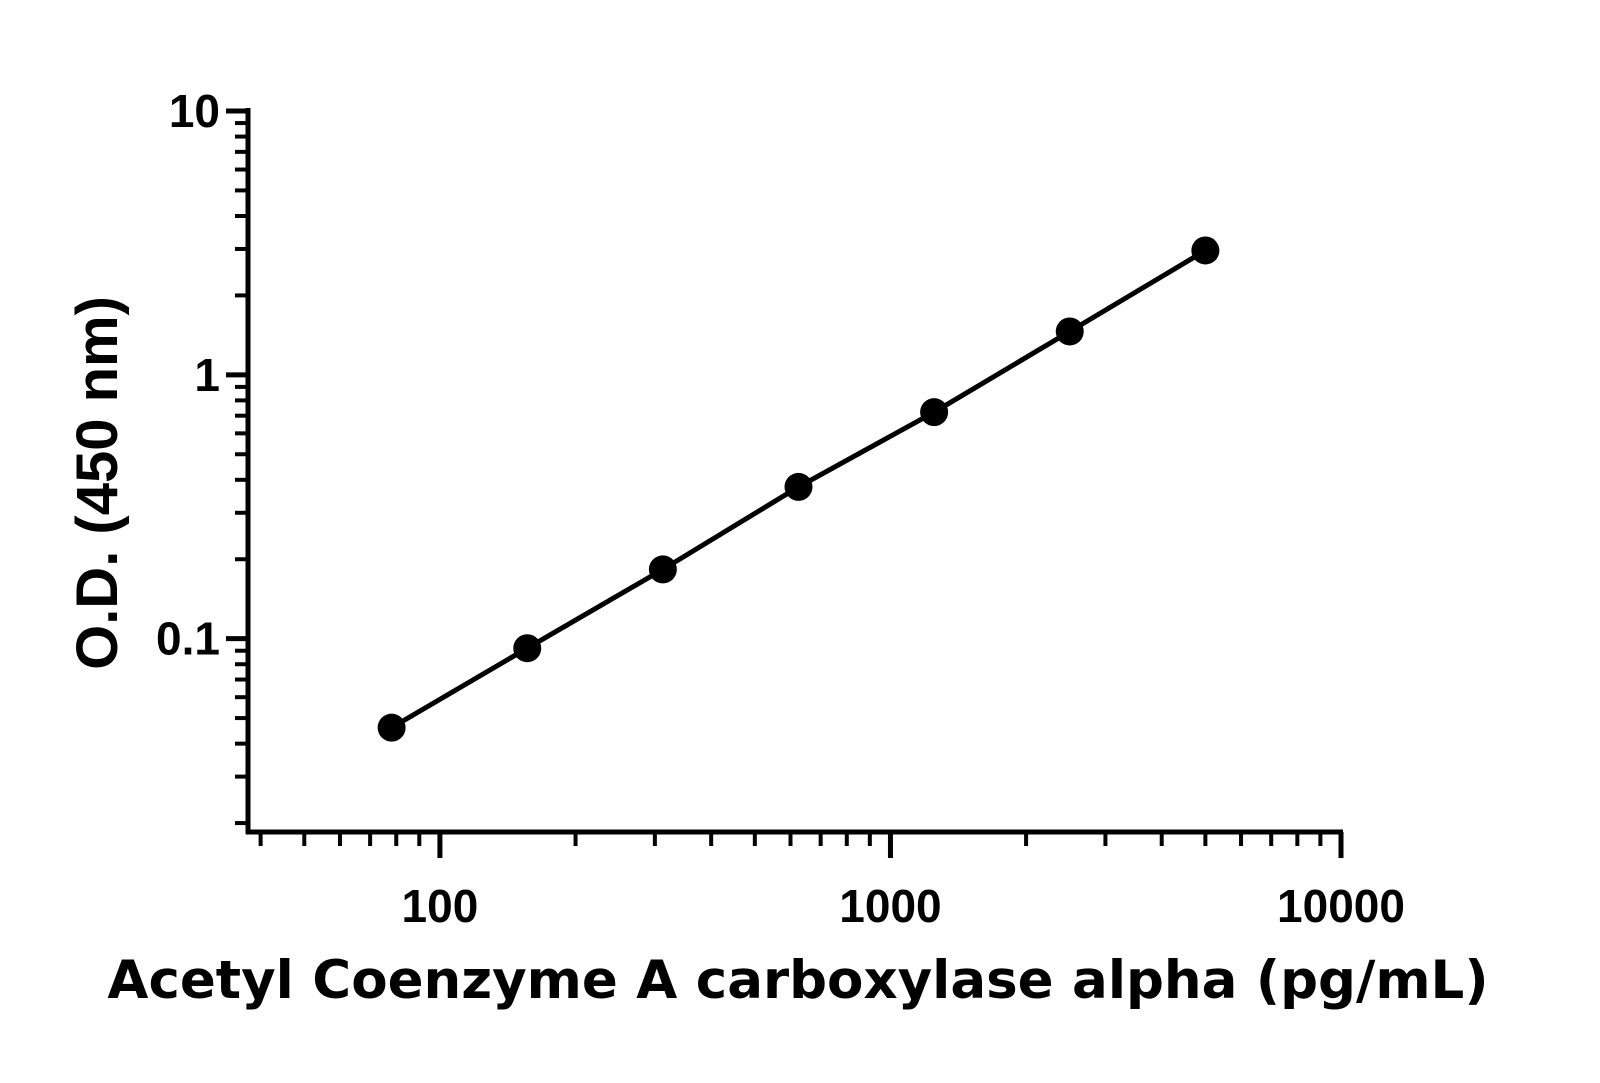 The image size is (1600, 1083). What do you see at coordinates (440, 906) in the screenshot?
I see `x-tick-label: 100` at bounding box center [440, 906].